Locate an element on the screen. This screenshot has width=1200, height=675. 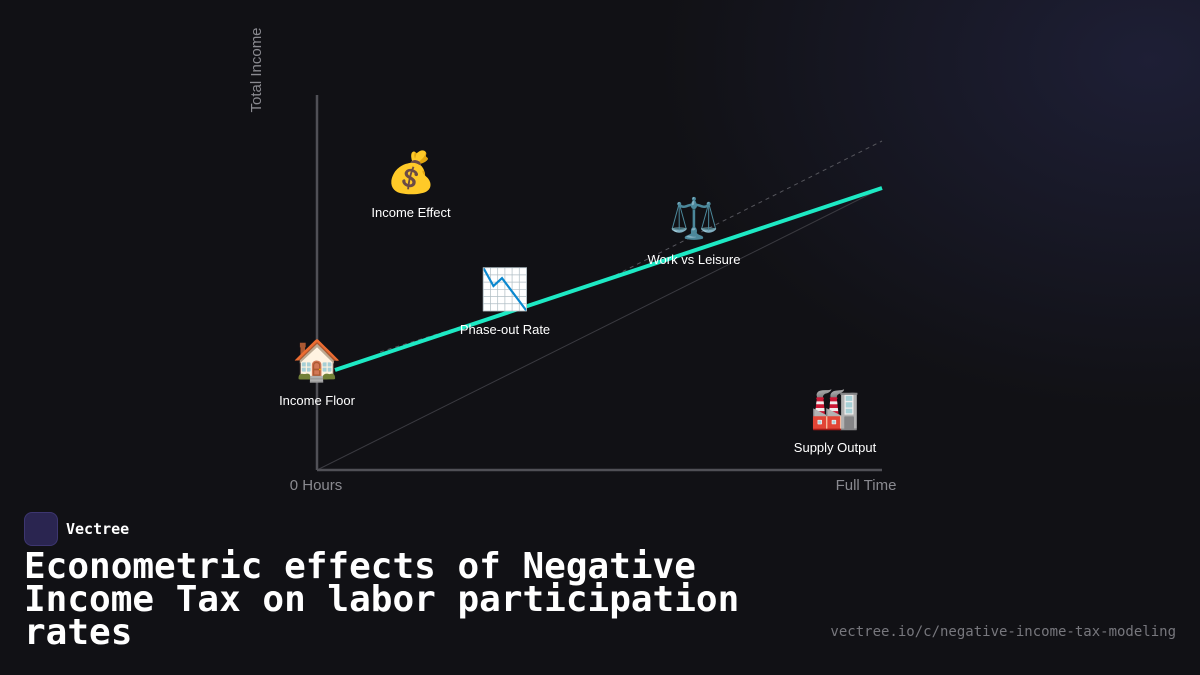
x-end-label: Full Time is located at coordinates (866, 485).